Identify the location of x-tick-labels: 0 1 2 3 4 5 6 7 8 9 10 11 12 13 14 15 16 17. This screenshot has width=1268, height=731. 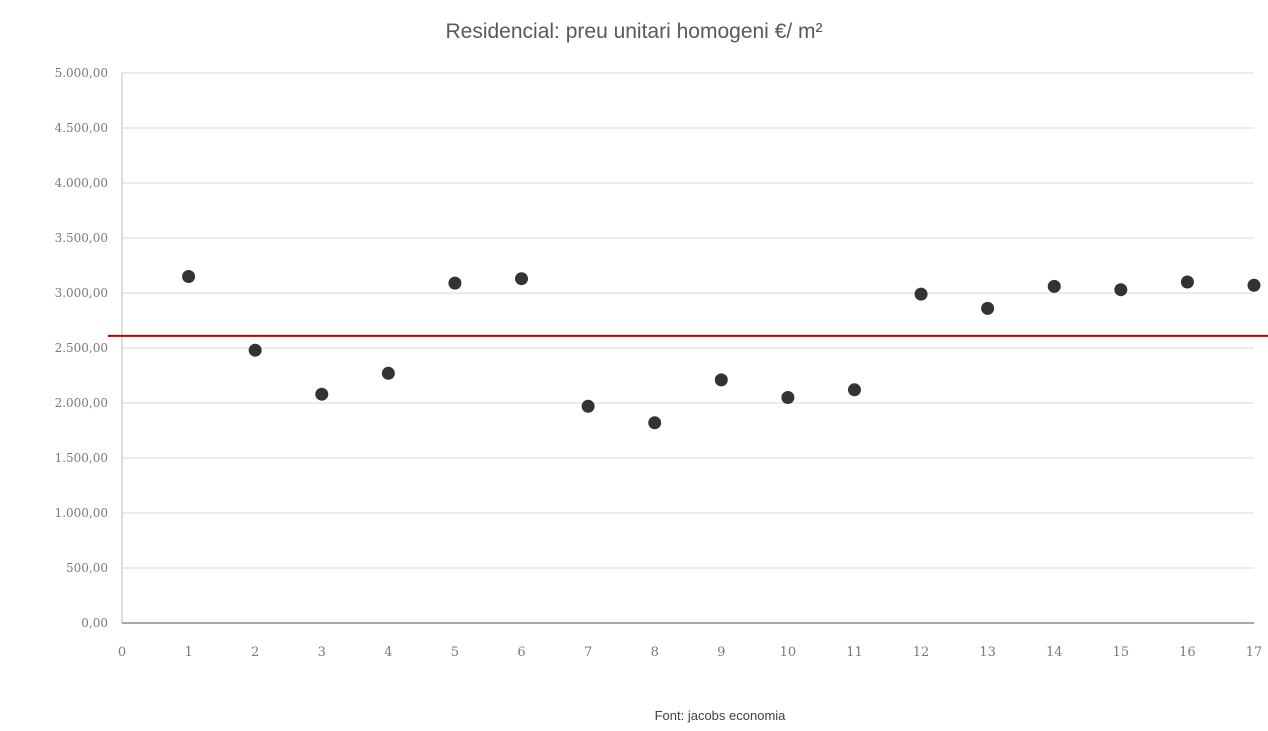
(690, 652).